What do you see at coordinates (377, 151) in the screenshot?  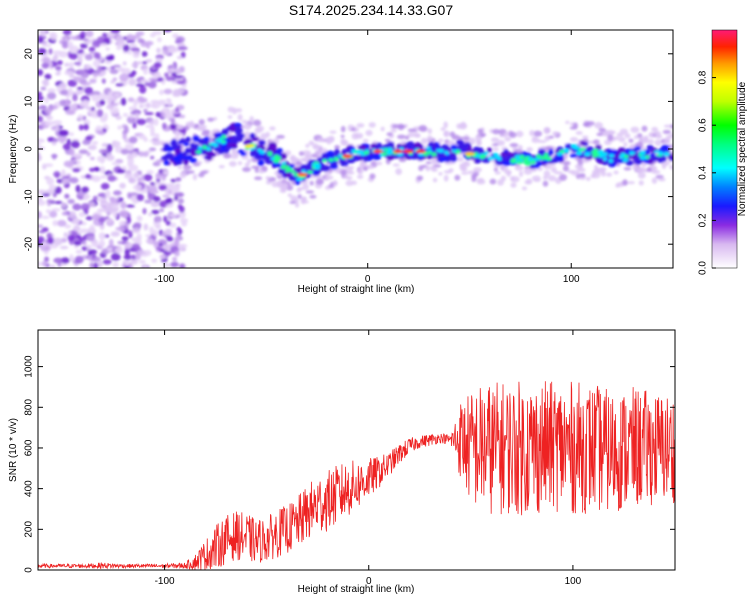 I see `hotspot` at bounding box center [377, 151].